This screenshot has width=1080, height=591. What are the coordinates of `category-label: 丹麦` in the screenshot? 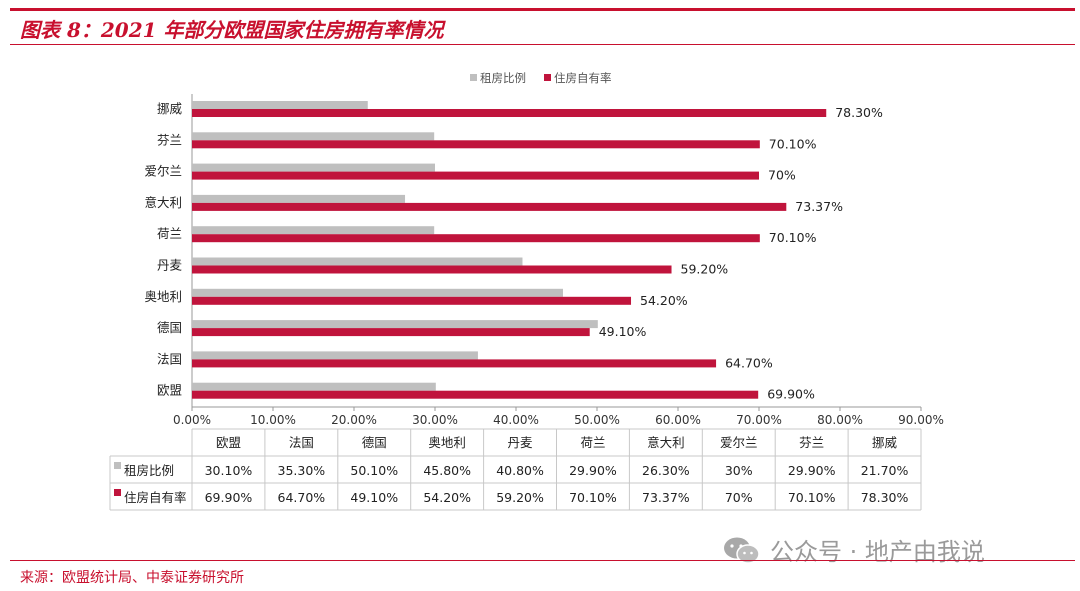 It's located at (170, 265).